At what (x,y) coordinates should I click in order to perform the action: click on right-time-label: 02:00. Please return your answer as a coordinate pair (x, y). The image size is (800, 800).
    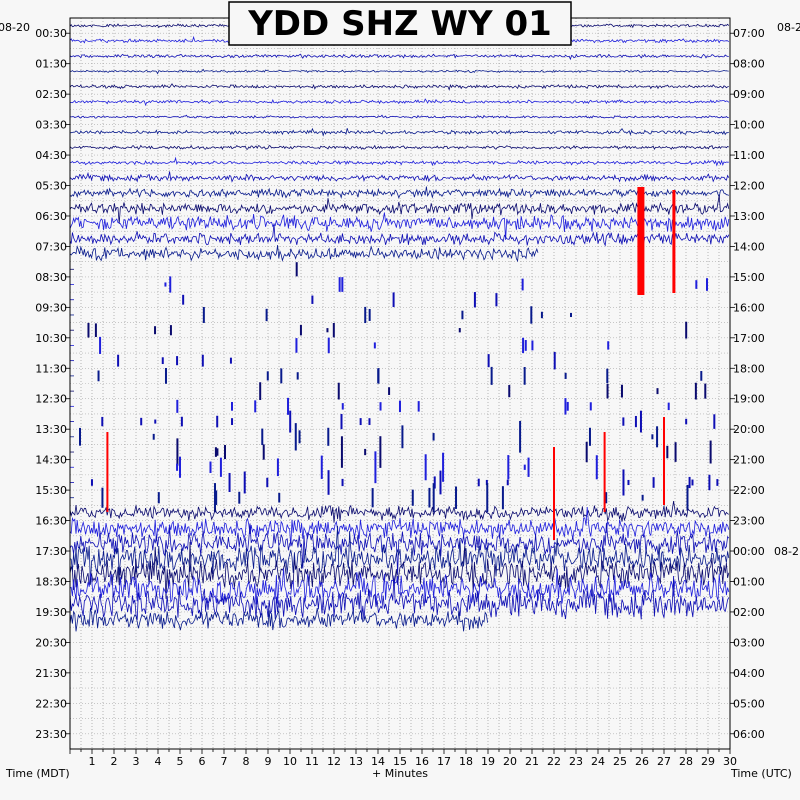
    Looking at the image, I should click on (749, 612).